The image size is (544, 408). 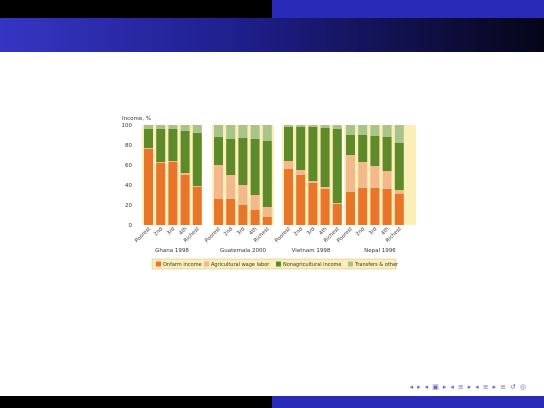 I want to click on legend-entry: Nonagricultural income, so click(x=312, y=265).